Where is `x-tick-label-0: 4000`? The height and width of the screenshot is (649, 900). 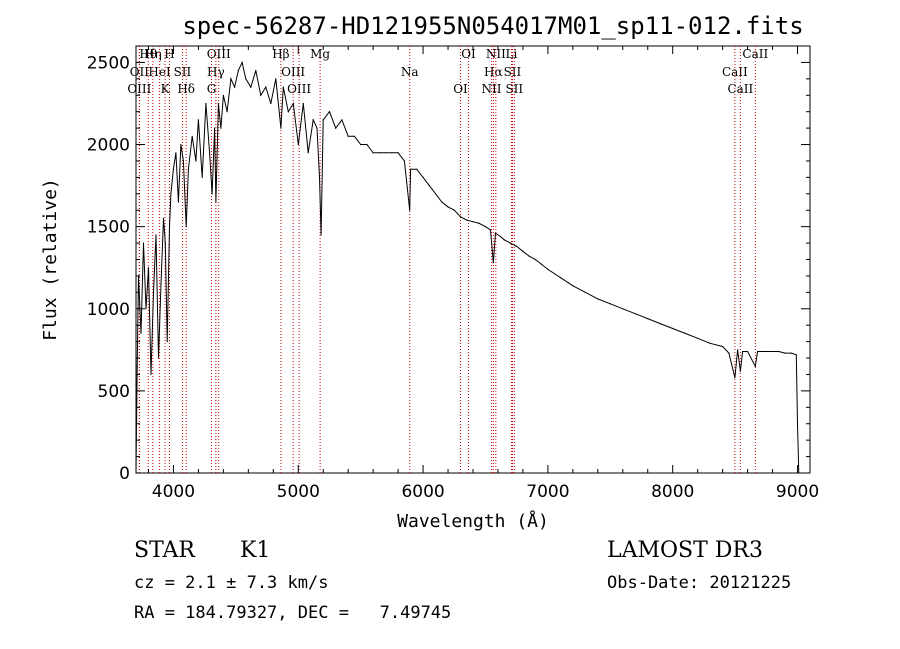 x-tick-label-0: 4000 is located at coordinates (173, 492).